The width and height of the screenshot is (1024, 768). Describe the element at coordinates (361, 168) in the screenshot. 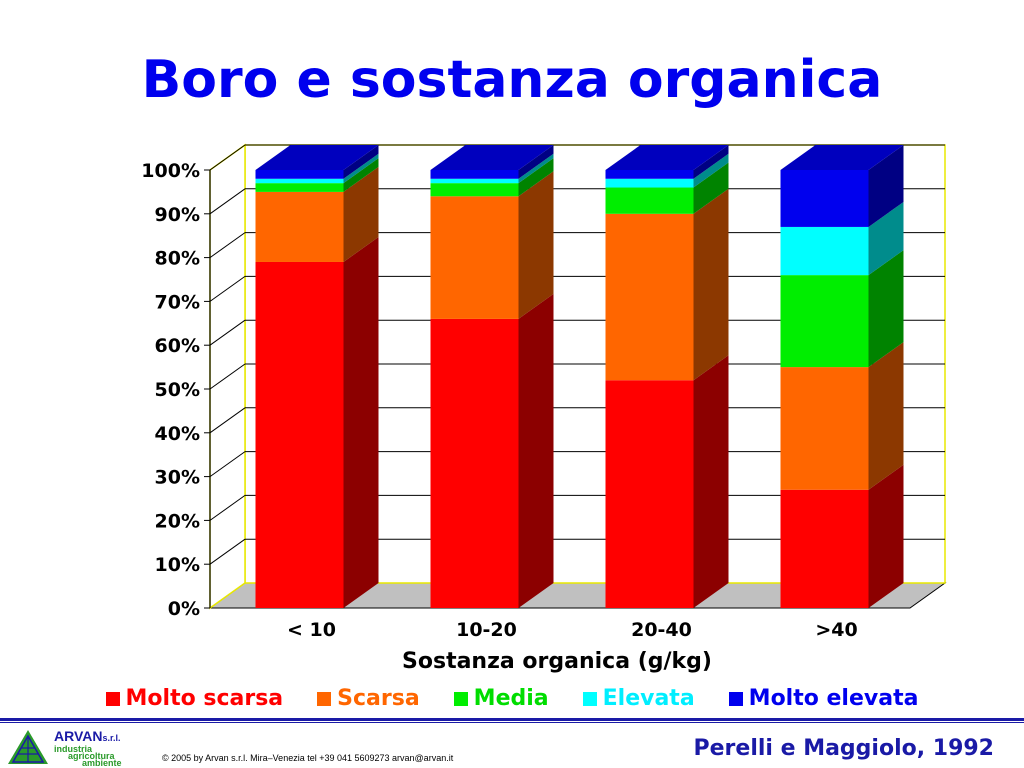

I see `bar-0-elevata-side` at that location.